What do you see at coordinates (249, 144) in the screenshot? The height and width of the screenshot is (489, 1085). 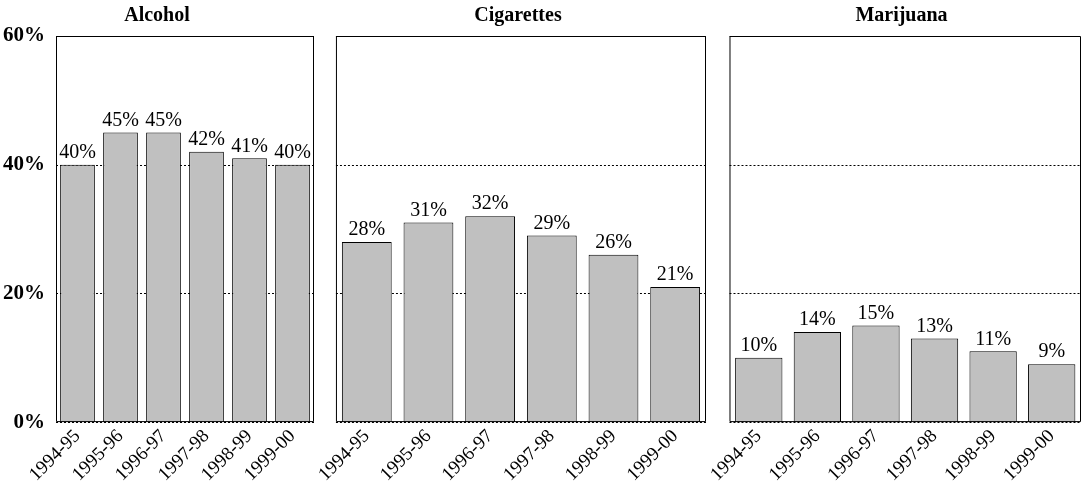 I see `data-label: 41%` at bounding box center [249, 144].